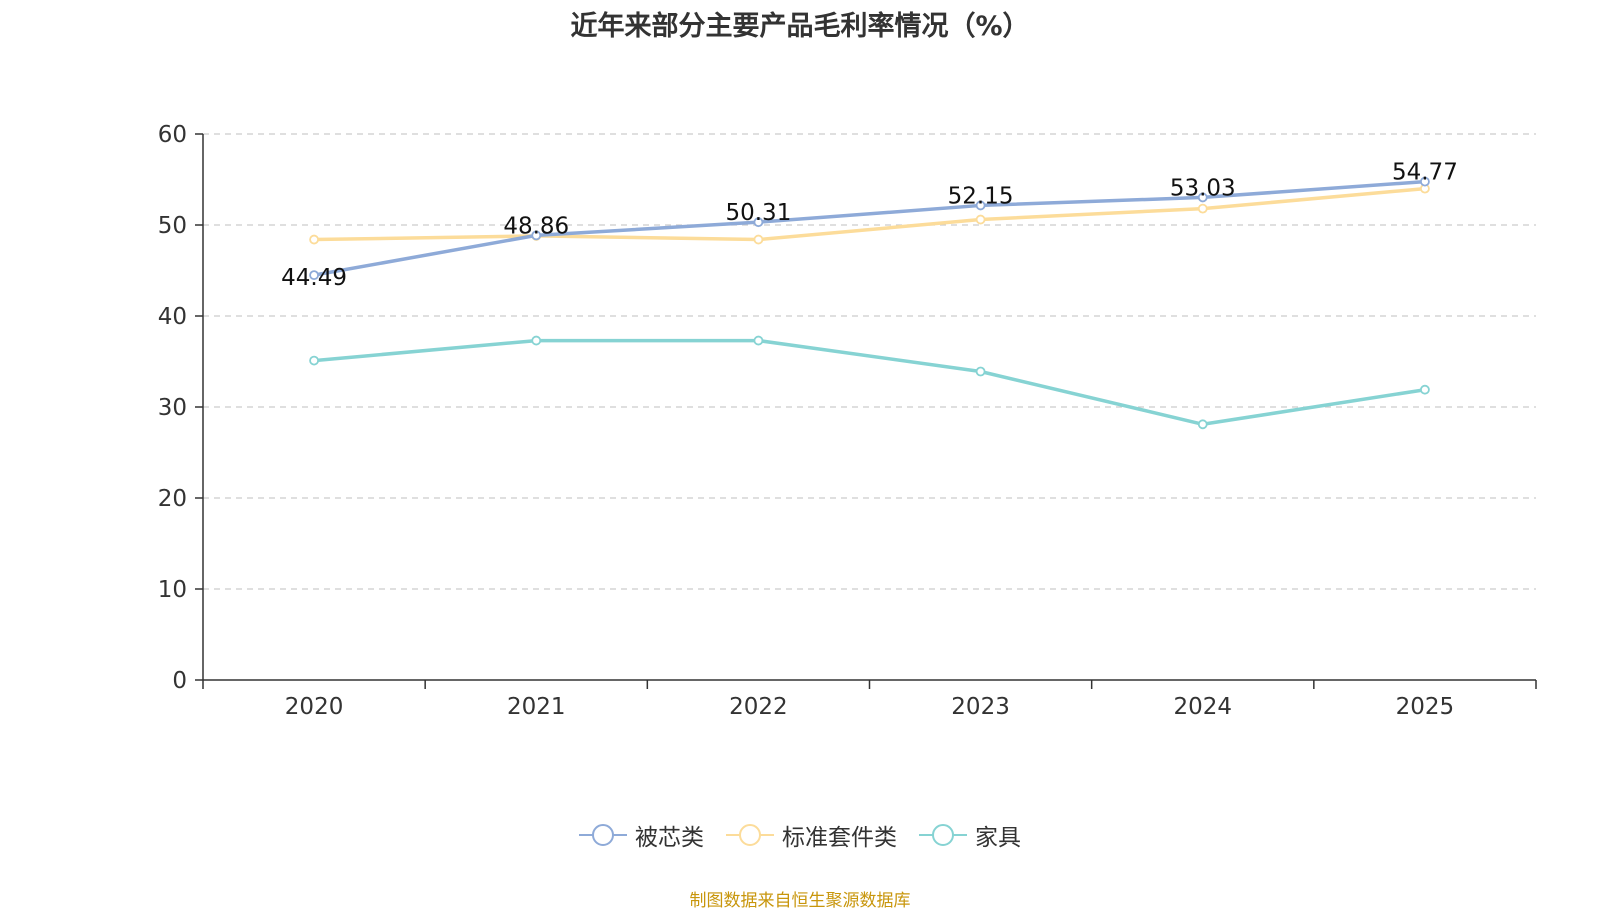 The width and height of the screenshot is (1600, 911). I want to click on x-tick-label: 2024, so click(1202, 707).